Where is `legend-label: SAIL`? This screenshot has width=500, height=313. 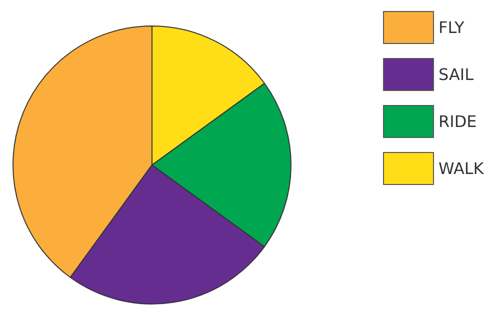
legend-label: SAIL is located at coordinates (456, 74).